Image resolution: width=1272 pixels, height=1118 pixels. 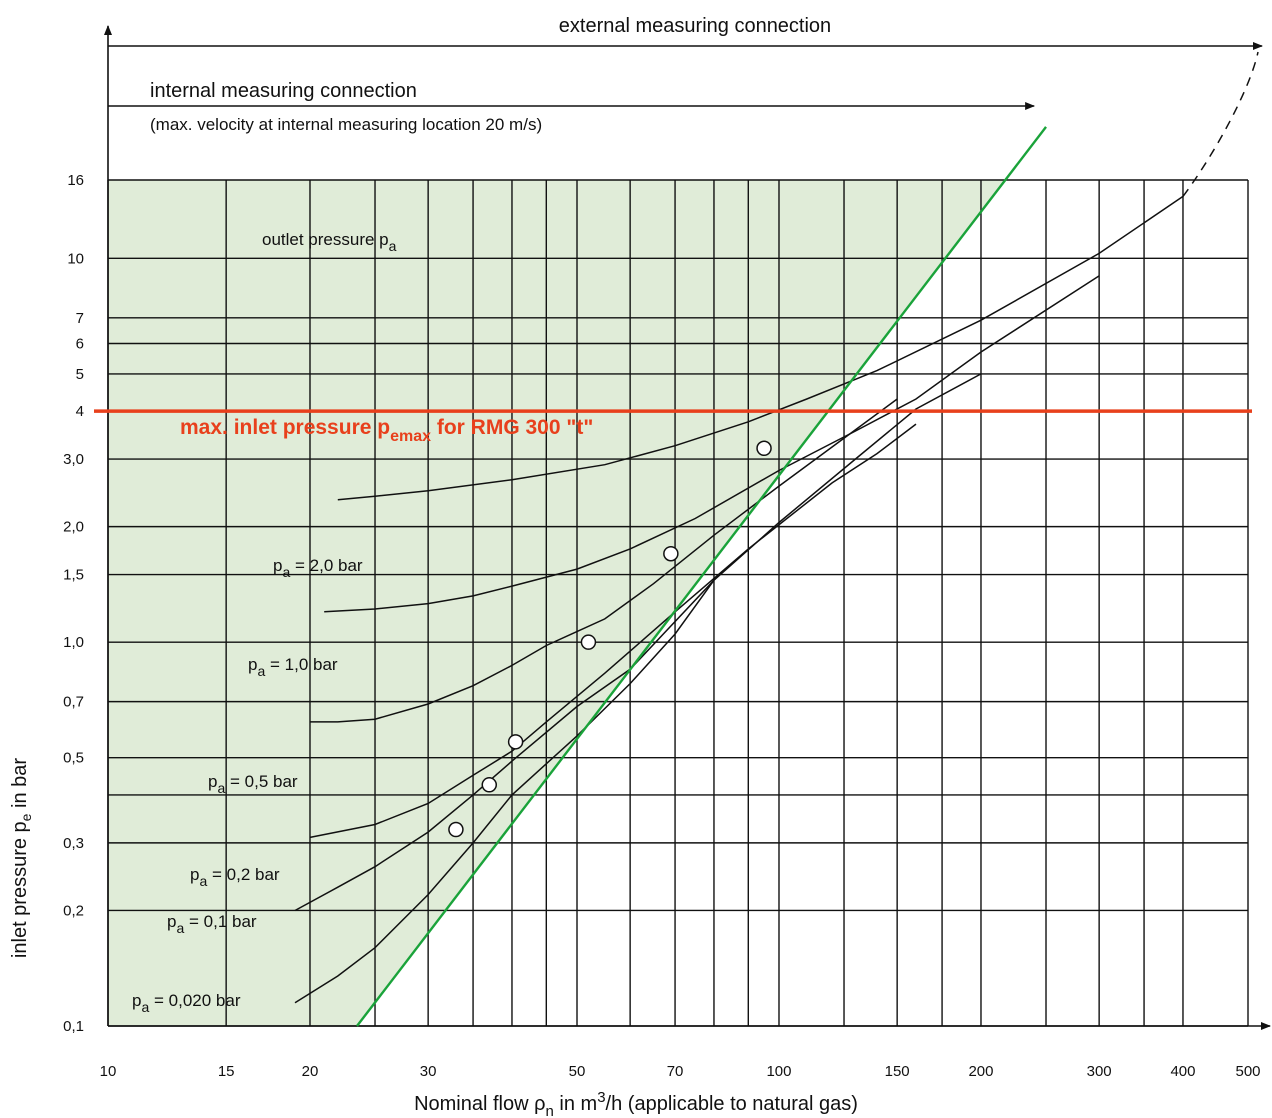 I want to click on y-tick-label: 0,1, so click(x=73, y=1026).